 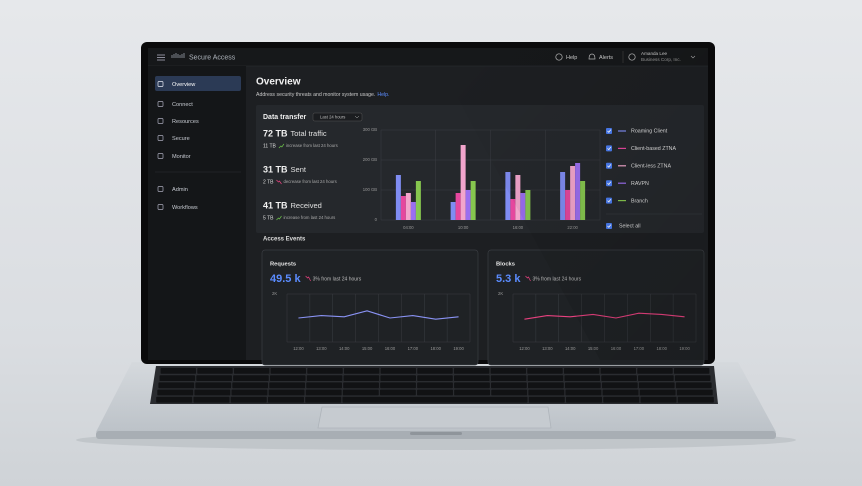 I want to click on stat-value: 72 TB, so click(x=275, y=133).